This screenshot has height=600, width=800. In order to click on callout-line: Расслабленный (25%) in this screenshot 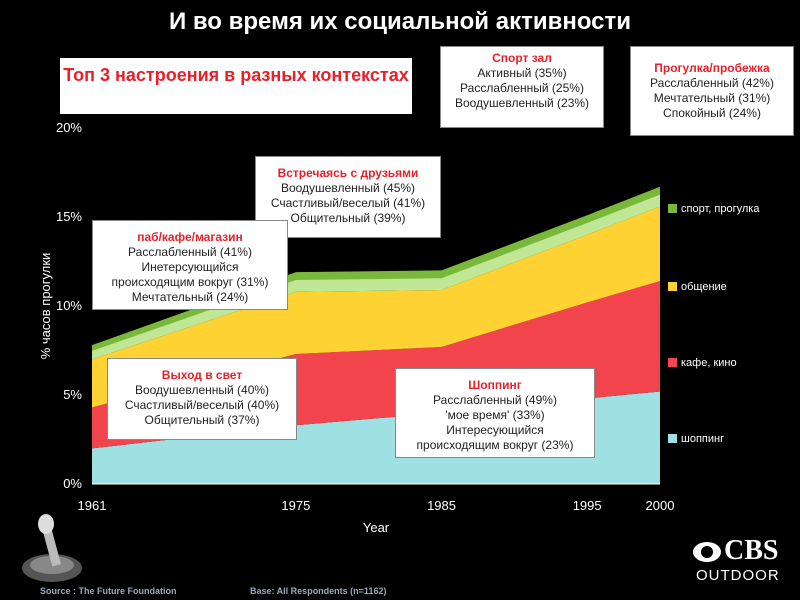, I will do `click(522, 88)`.